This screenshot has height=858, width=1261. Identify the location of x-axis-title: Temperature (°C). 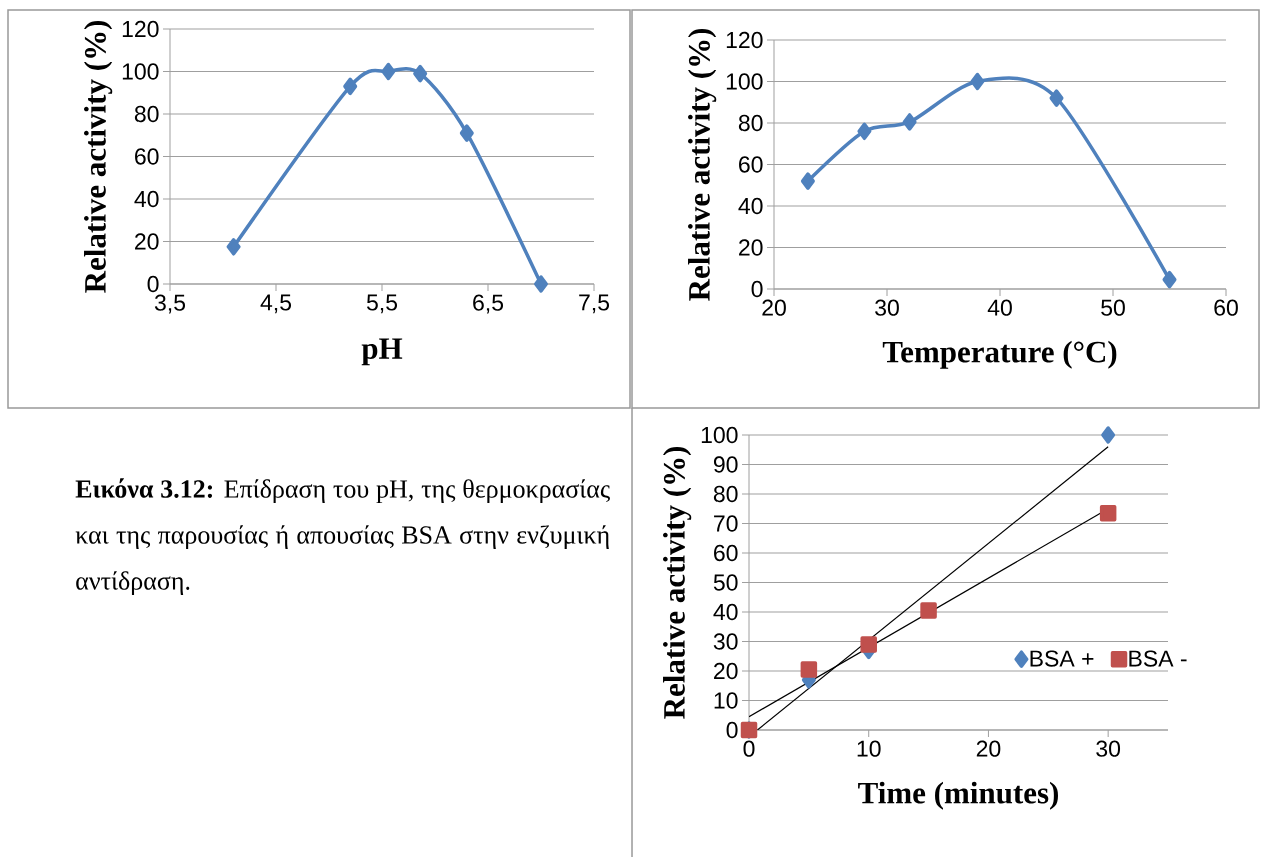
(999, 354).